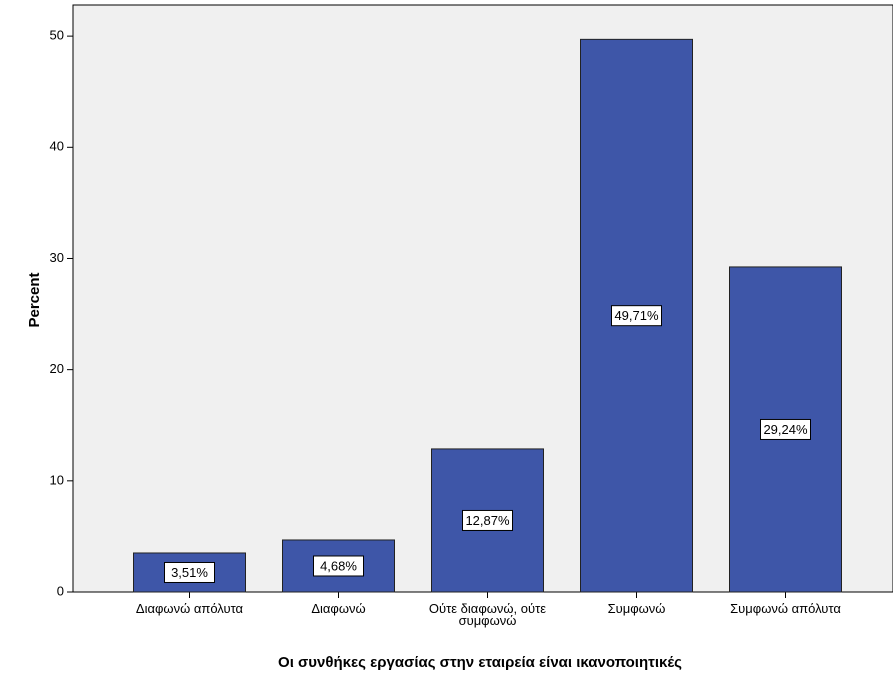 The width and height of the screenshot is (893, 677). I want to click on value-label: 4,68%, so click(338, 565).